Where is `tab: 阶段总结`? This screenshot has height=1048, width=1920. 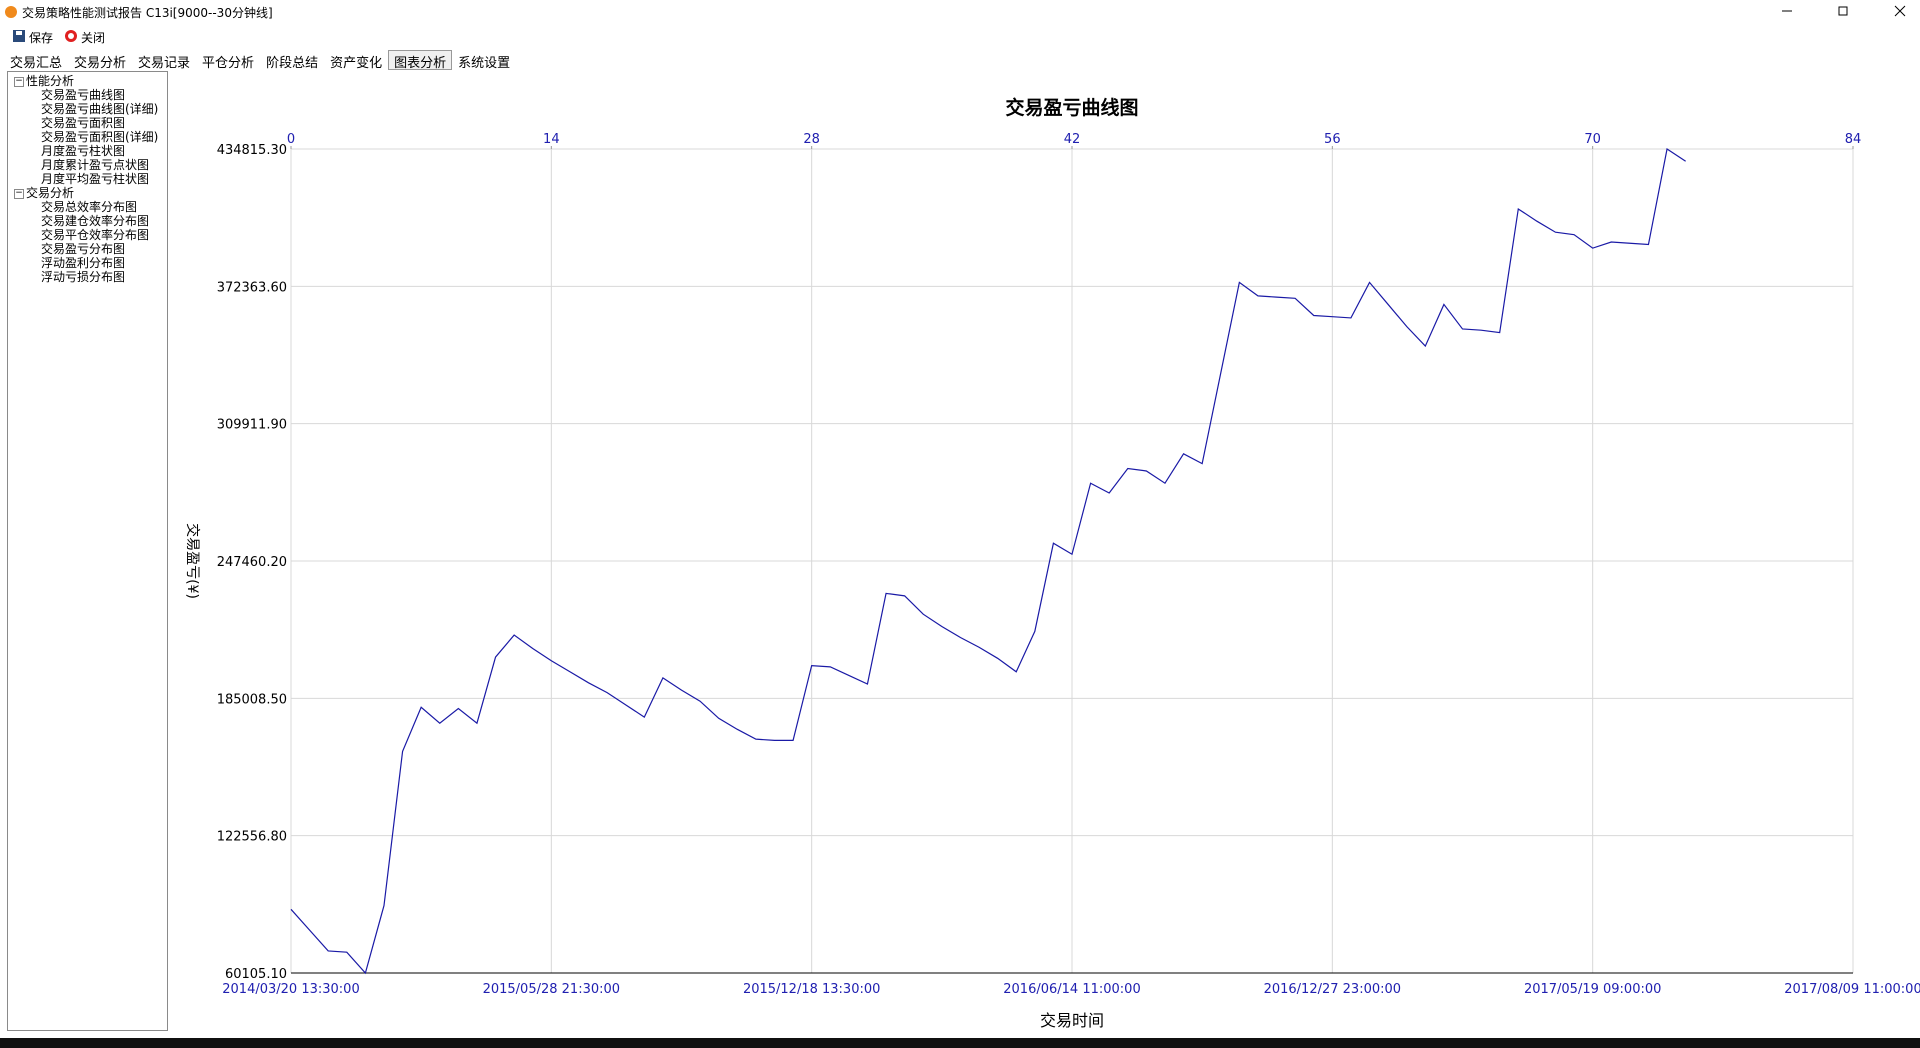
tab: 阶段总结 is located at coordinates (292, 63).